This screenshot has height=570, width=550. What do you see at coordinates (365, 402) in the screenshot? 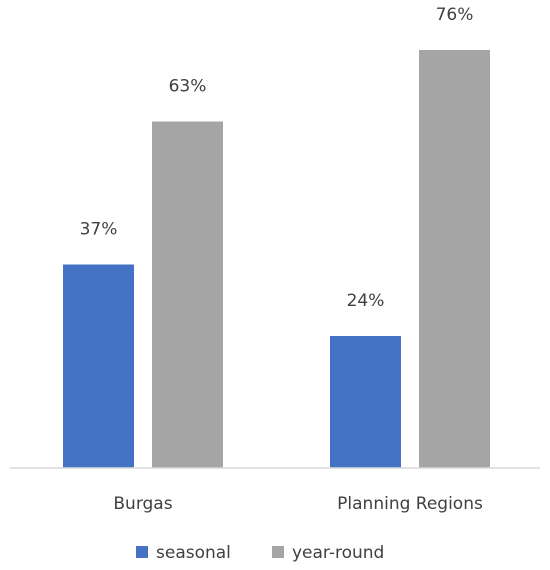
I see `bar-seasonal-planning-regions` at bounding box center [365, 402].